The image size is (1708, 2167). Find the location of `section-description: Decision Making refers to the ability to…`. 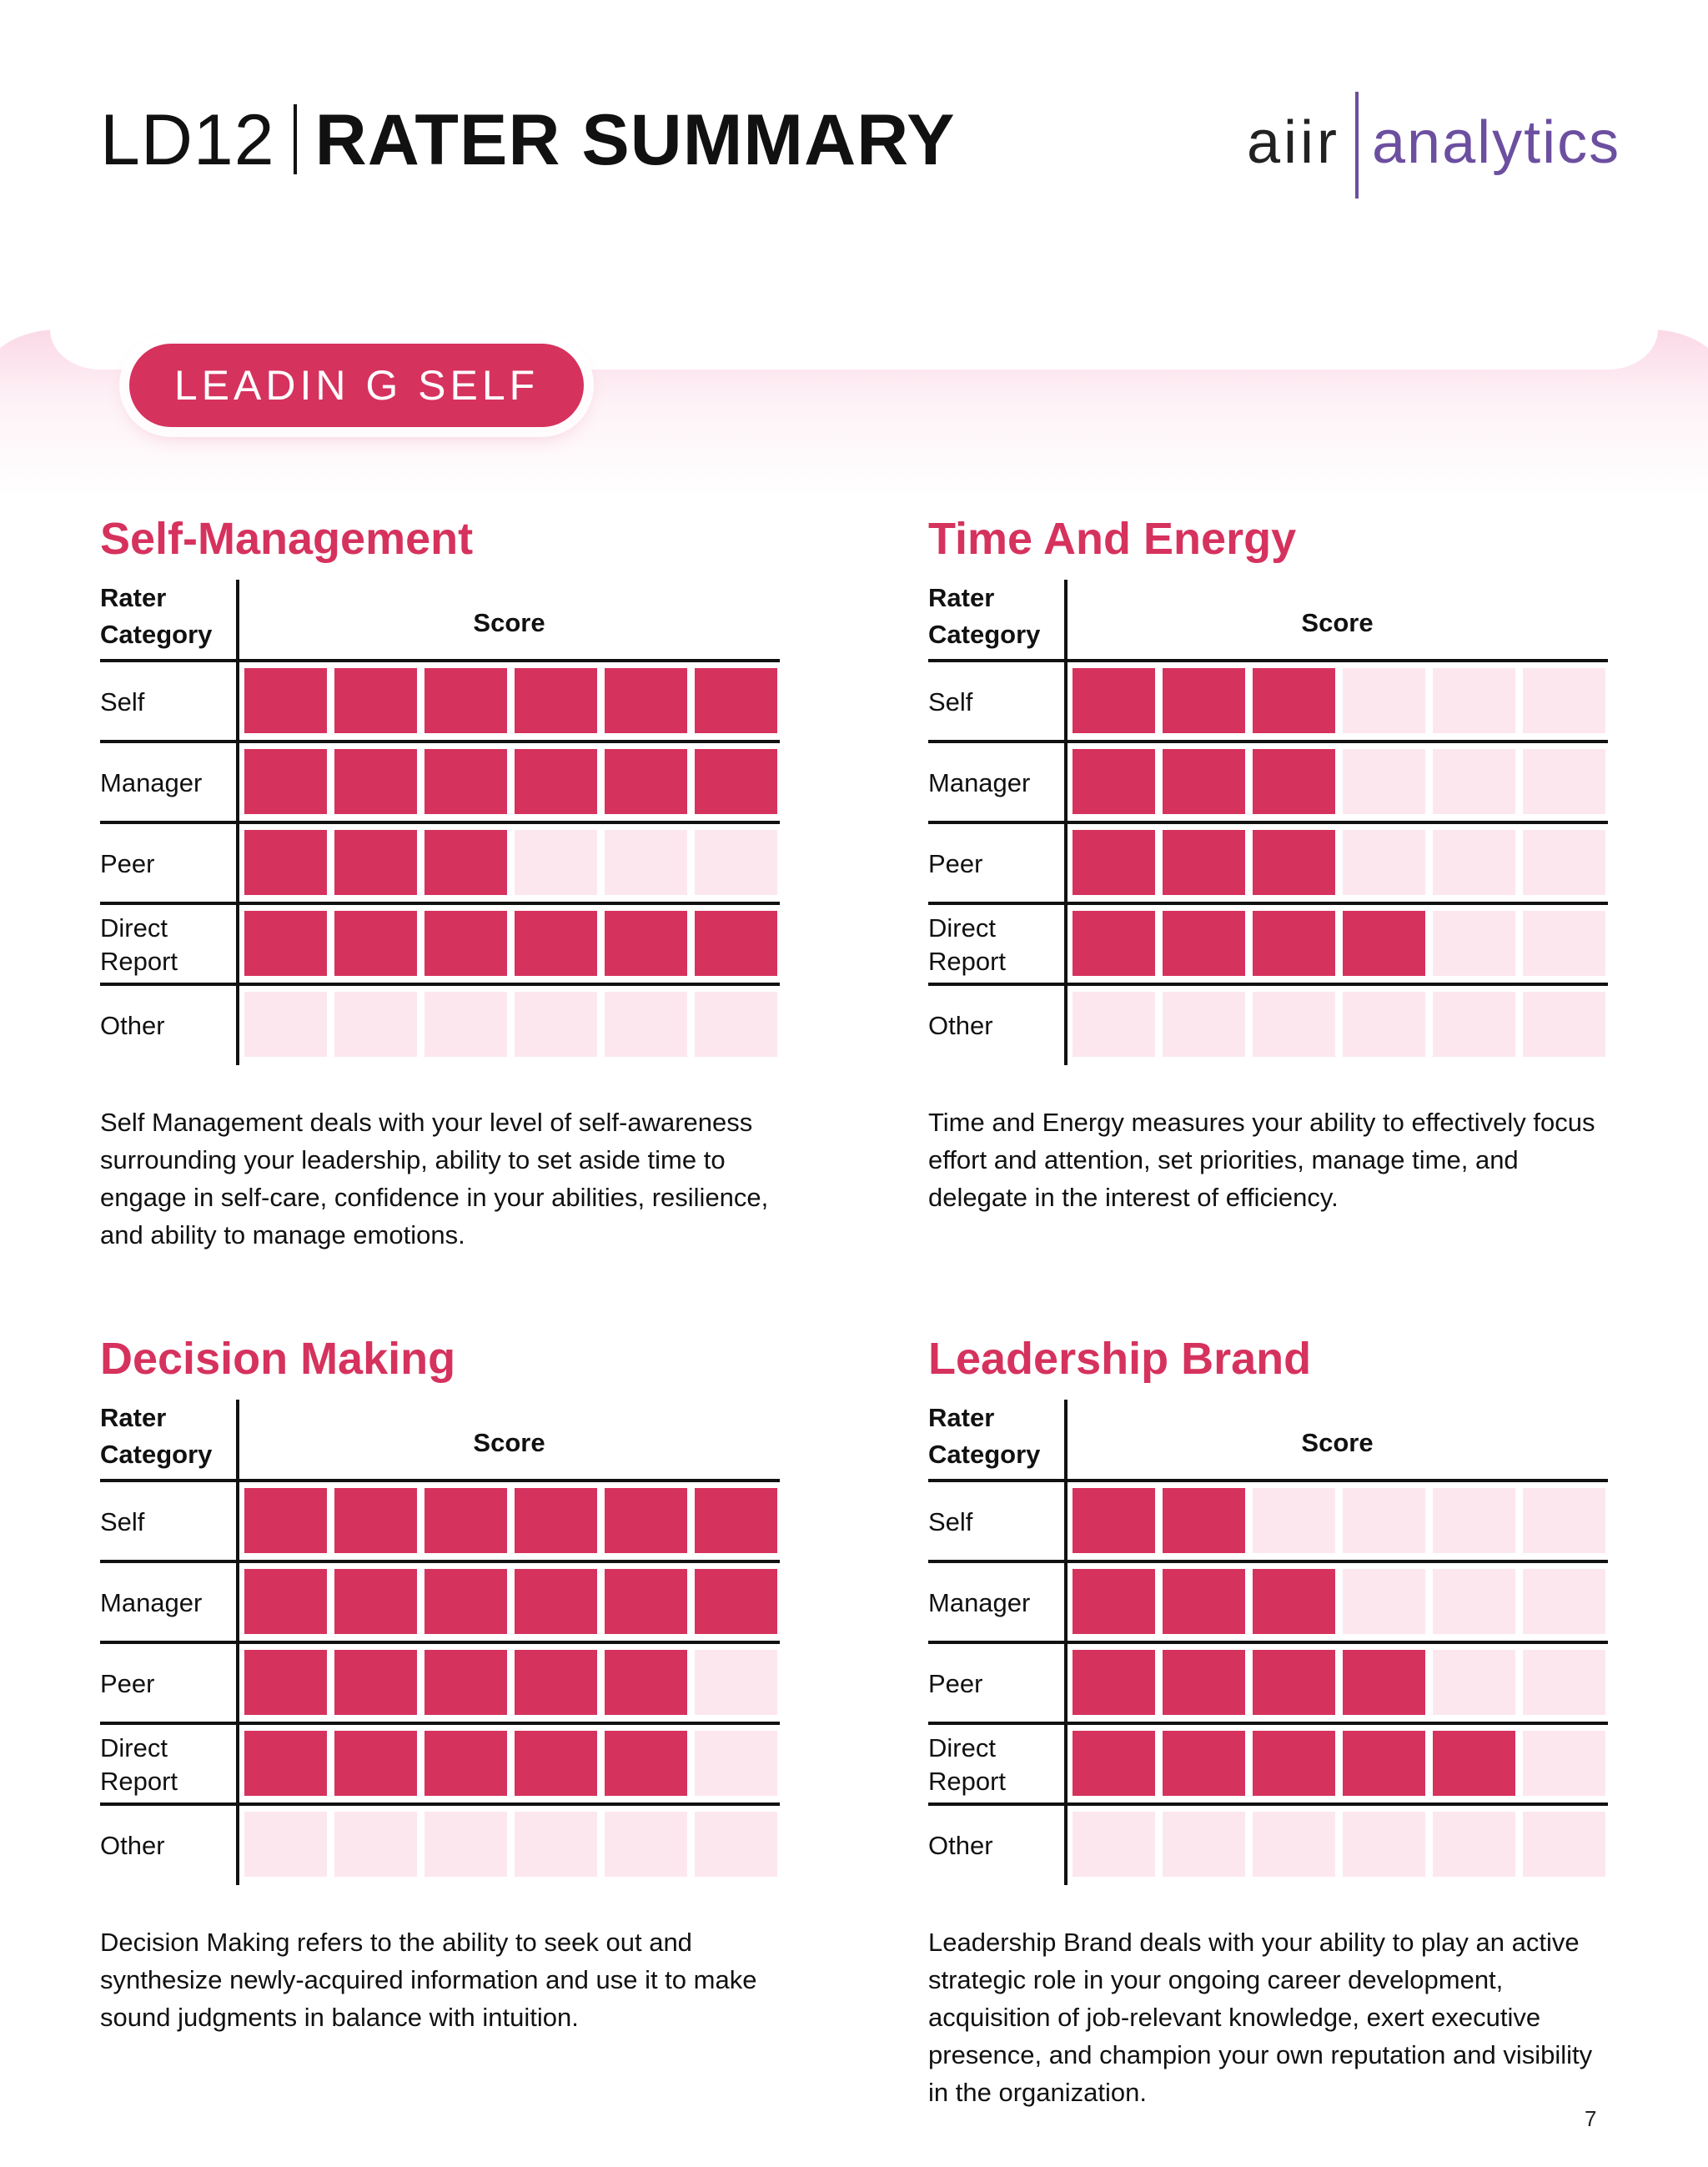

section-description: Decision Making refers to the ability to… is located at coordinates (428, 1980).